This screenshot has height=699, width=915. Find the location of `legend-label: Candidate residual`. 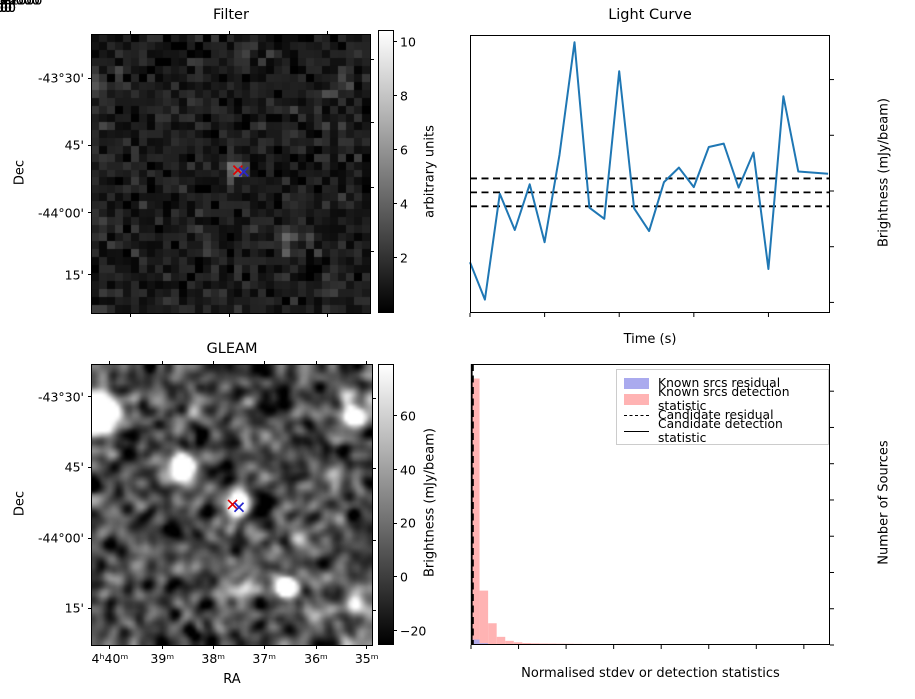

legend-label: Candidate residual is located at coordinates (716, 415).